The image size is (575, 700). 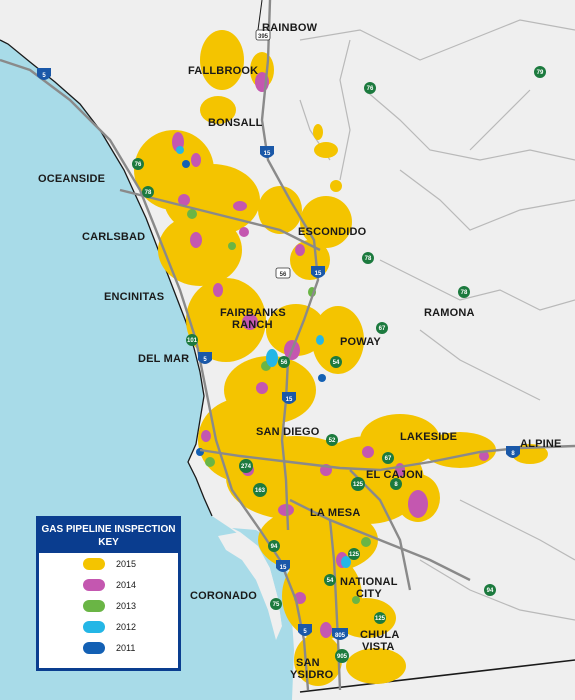 What do you see at coordinates (94, 563) in the screenshot?
I see `legend-swatch-2015` at bounding box center [94, 563].